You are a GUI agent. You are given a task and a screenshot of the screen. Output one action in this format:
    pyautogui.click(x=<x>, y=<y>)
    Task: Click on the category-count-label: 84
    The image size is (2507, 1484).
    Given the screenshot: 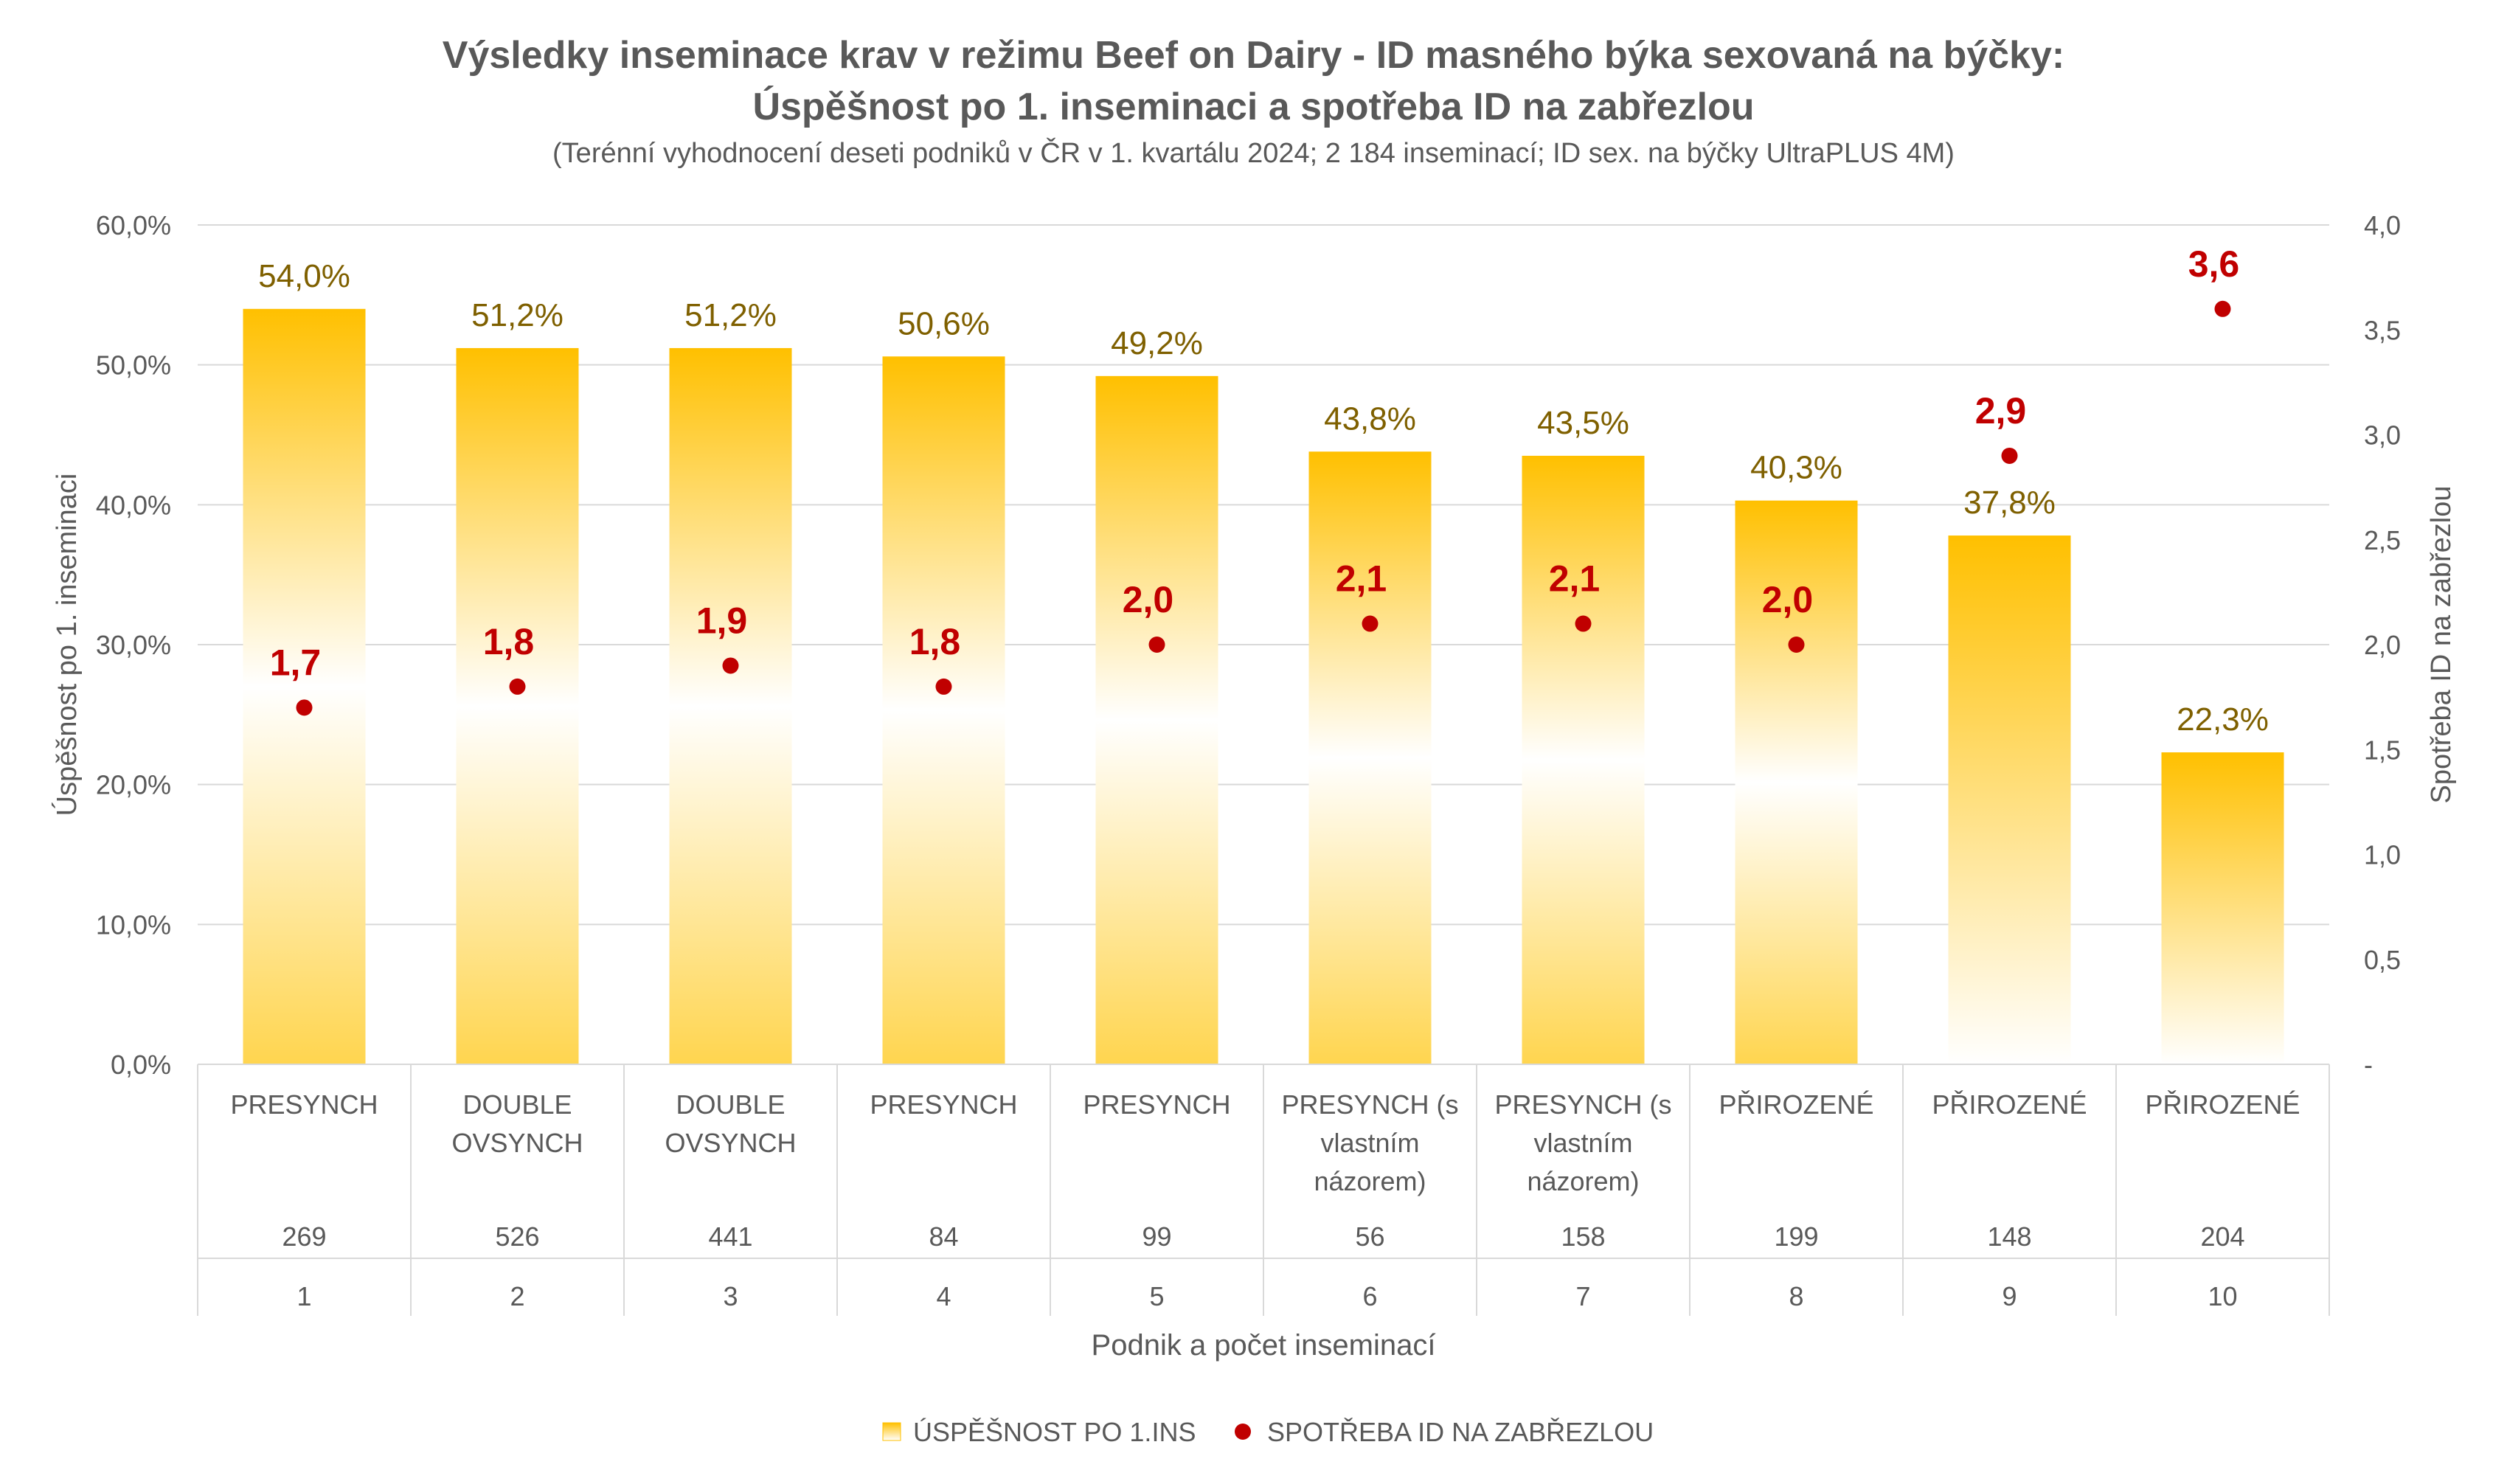 What is the action you would take?
    pyautogui.click(x=944, y=1236)
    